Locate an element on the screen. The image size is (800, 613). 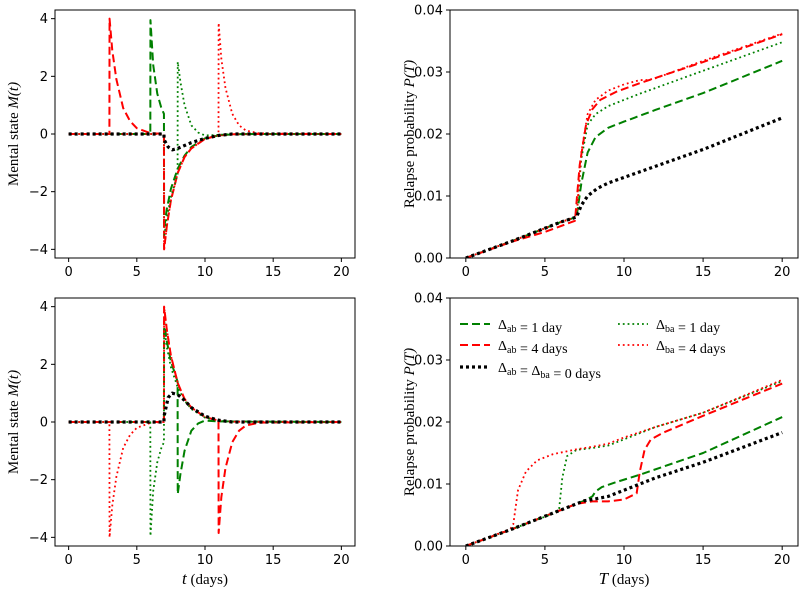
x-axis-label: T (days) is located at coordinates (624, 578).